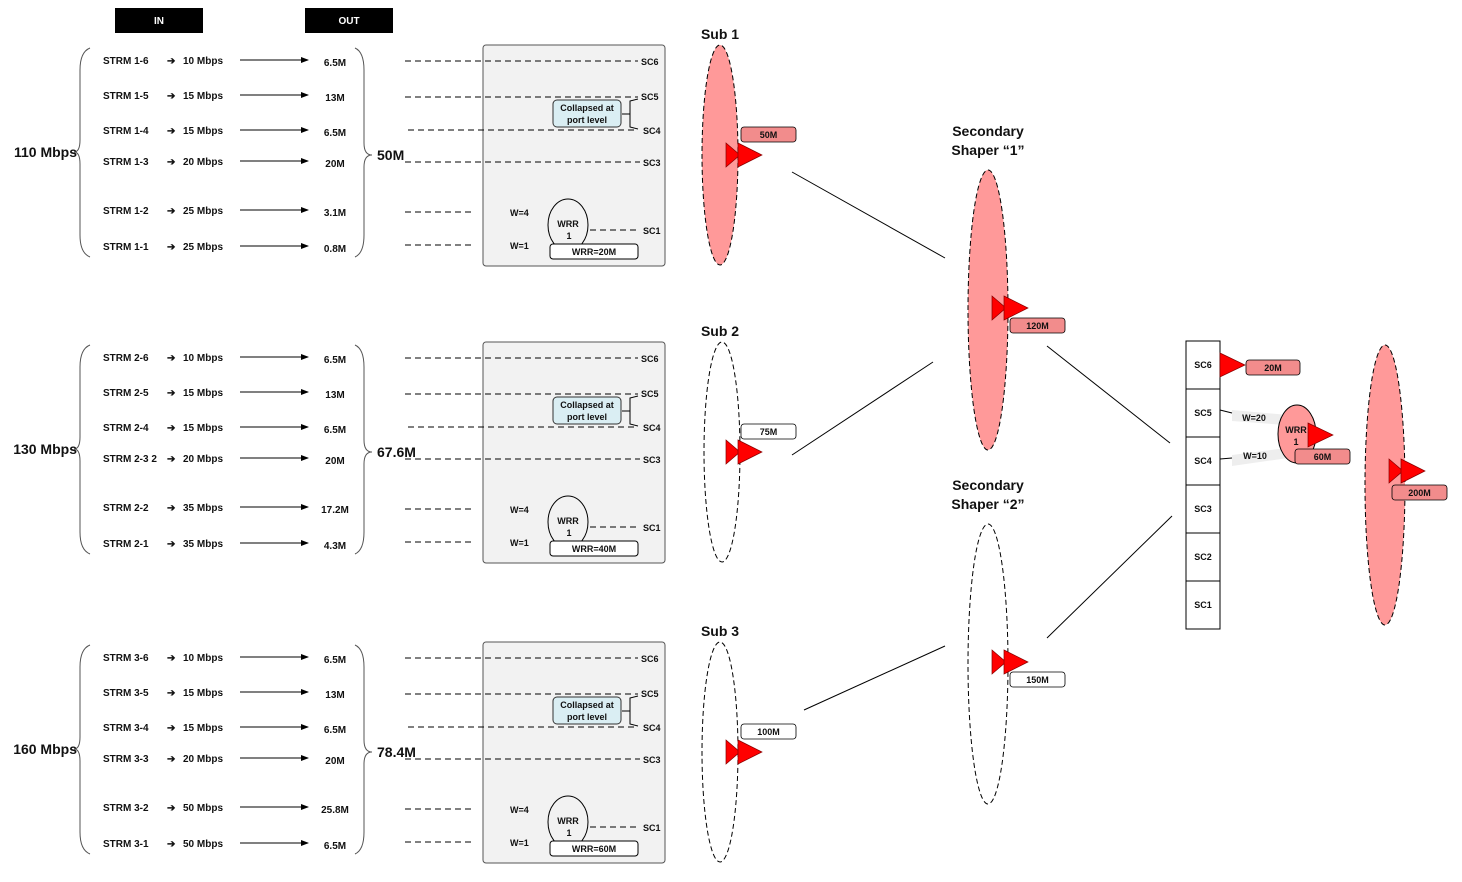 This screenshot has width=1462, height=882. What do you see at coordinates (45, 449) in the screenshot?
I see `total-in-rate: 130 Mbps` at bounding box center [45, 449].